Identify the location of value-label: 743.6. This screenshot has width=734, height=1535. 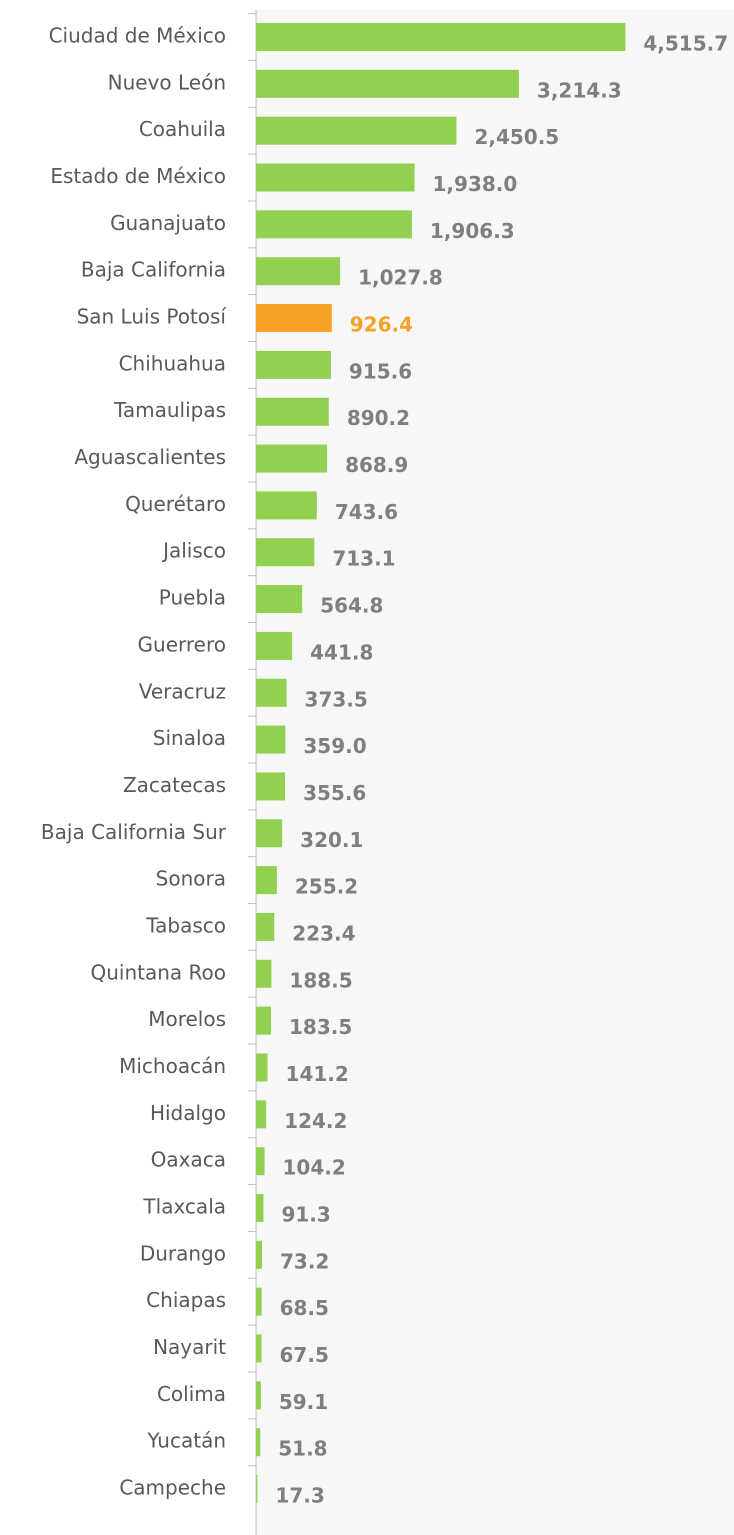
(366, 512).